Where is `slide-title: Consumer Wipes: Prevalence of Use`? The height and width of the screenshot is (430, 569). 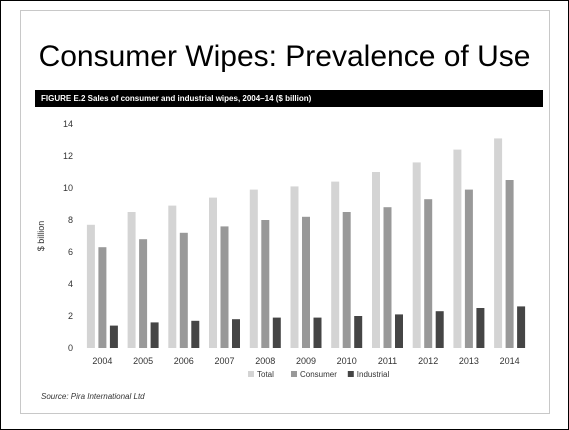 slide-title: Consumer Wipes: Prevalence of Use is located at coordinates (284, 56).